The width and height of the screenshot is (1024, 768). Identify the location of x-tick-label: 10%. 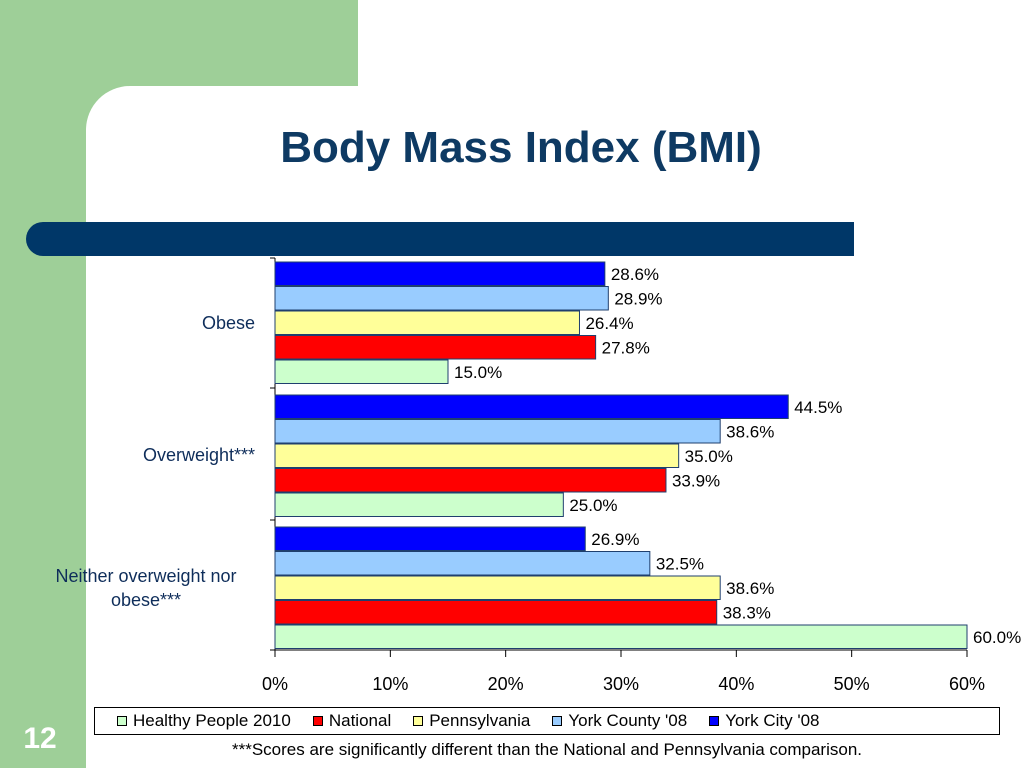
(390, 684).